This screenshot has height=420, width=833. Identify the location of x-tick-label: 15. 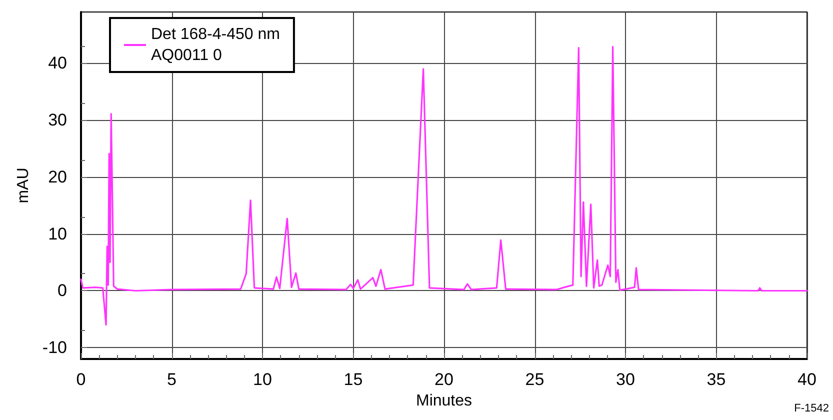
(353, 379).